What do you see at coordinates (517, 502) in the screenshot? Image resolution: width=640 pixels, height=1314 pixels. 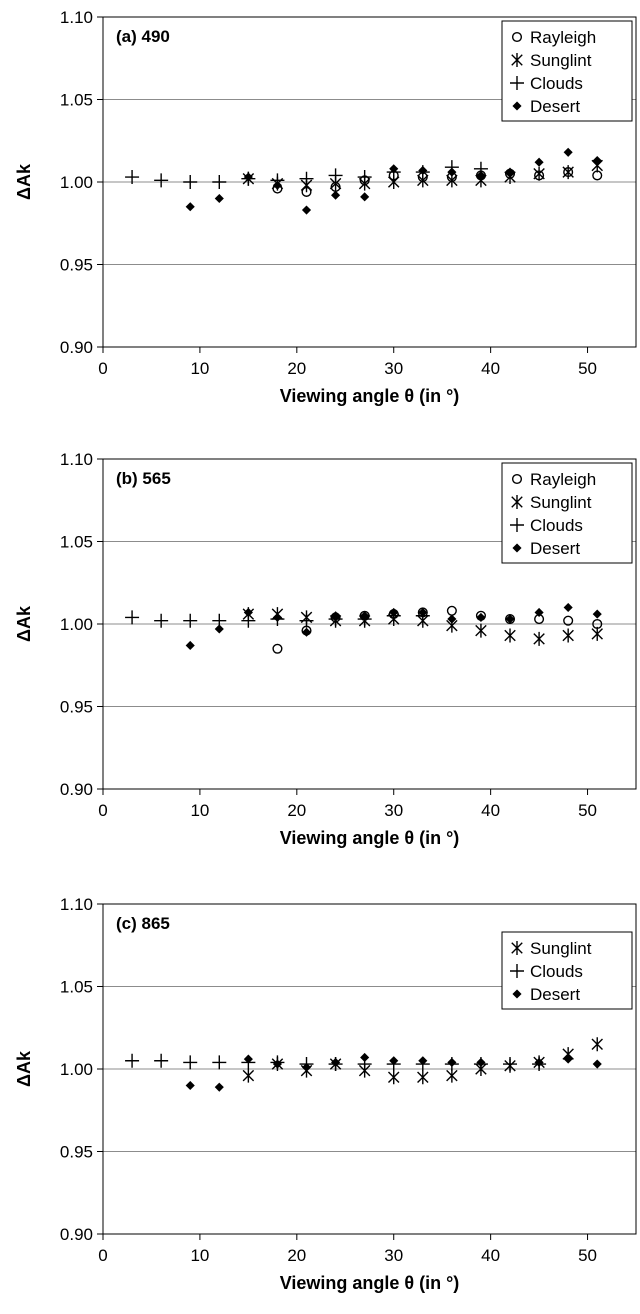 I see `legend-marker-sunglint` at bounding box center [517, 502].